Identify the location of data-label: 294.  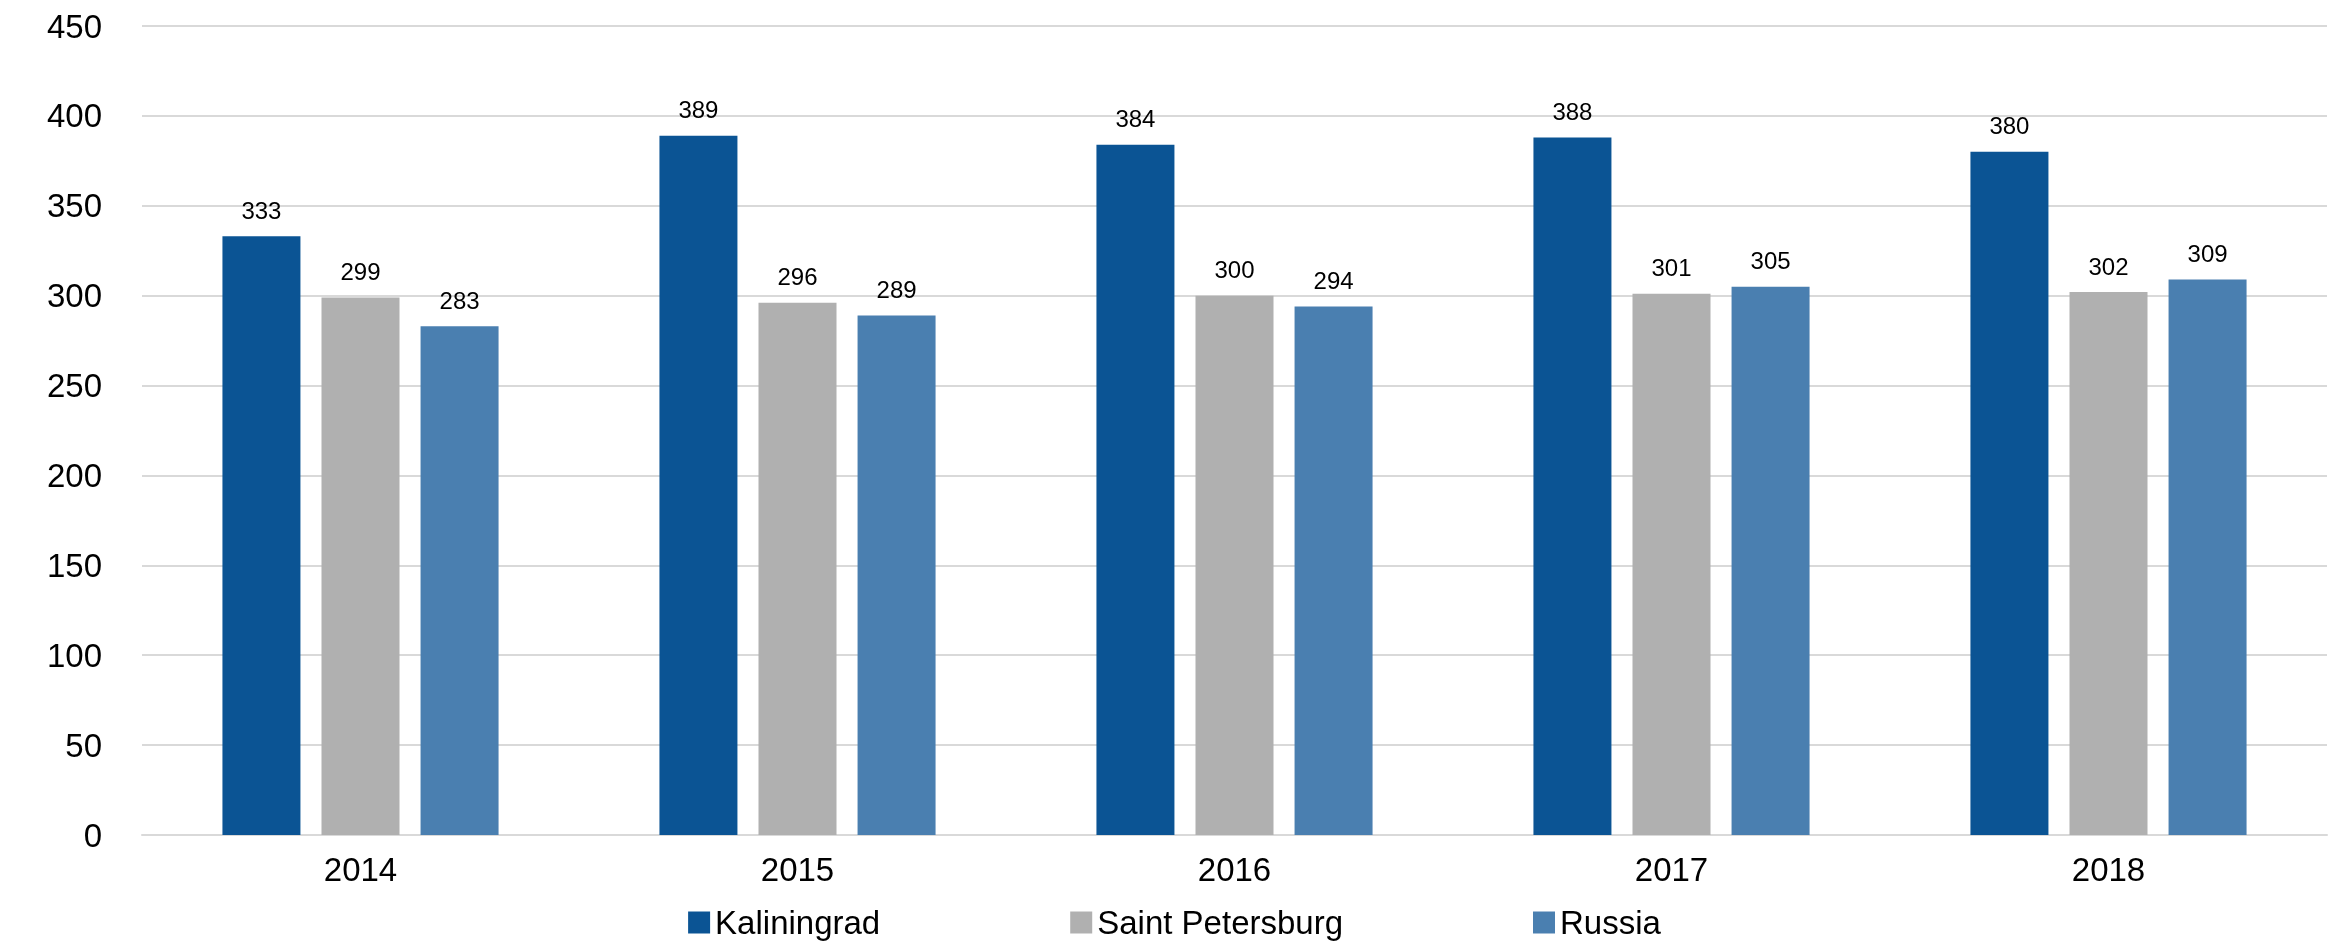
(1333, 280).